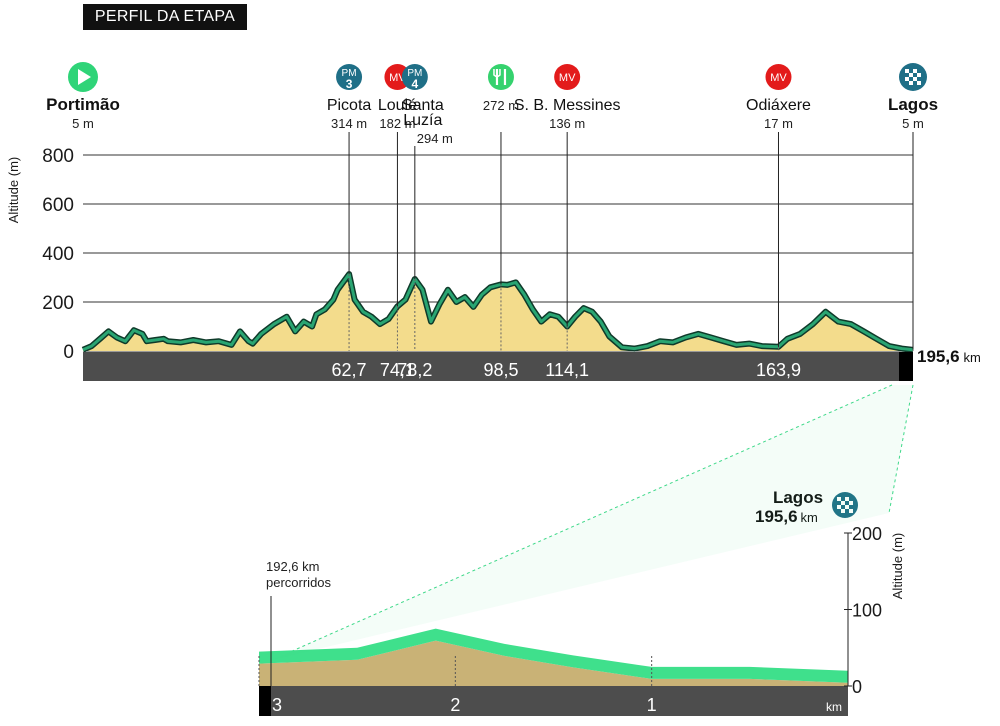  Describe the element at coordinates (938, 356) in the screenshot. I see `total-distance-value: 195,6` at that location.